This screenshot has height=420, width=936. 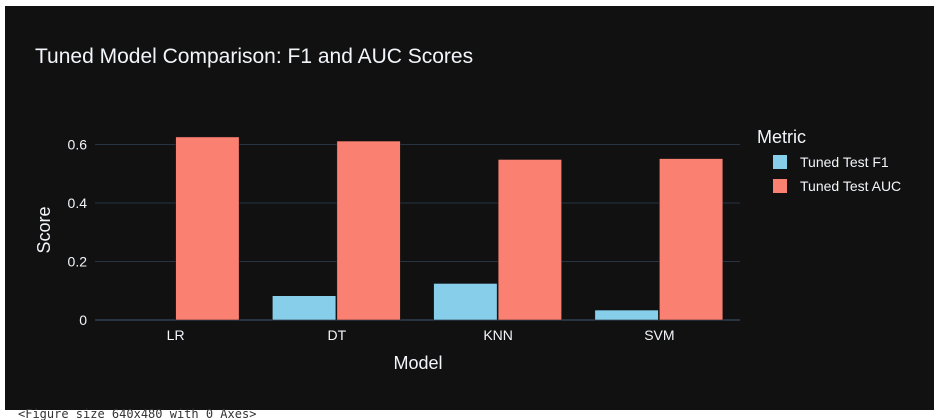 What do you see at coordinates (465, 302) in the screenshot?
I see `bar-knn-f1` at bounding box center [465, 302].